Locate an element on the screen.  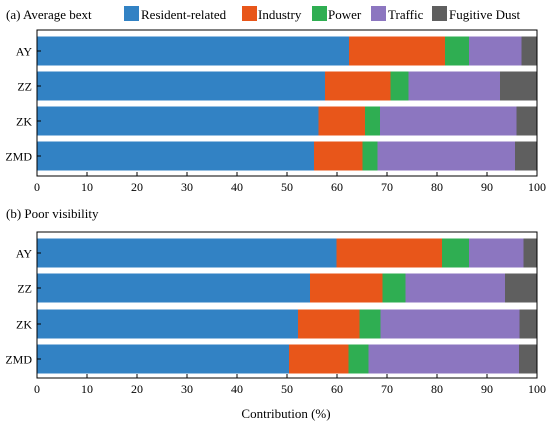
legend-label: Power is located at coordinates (345, 14).